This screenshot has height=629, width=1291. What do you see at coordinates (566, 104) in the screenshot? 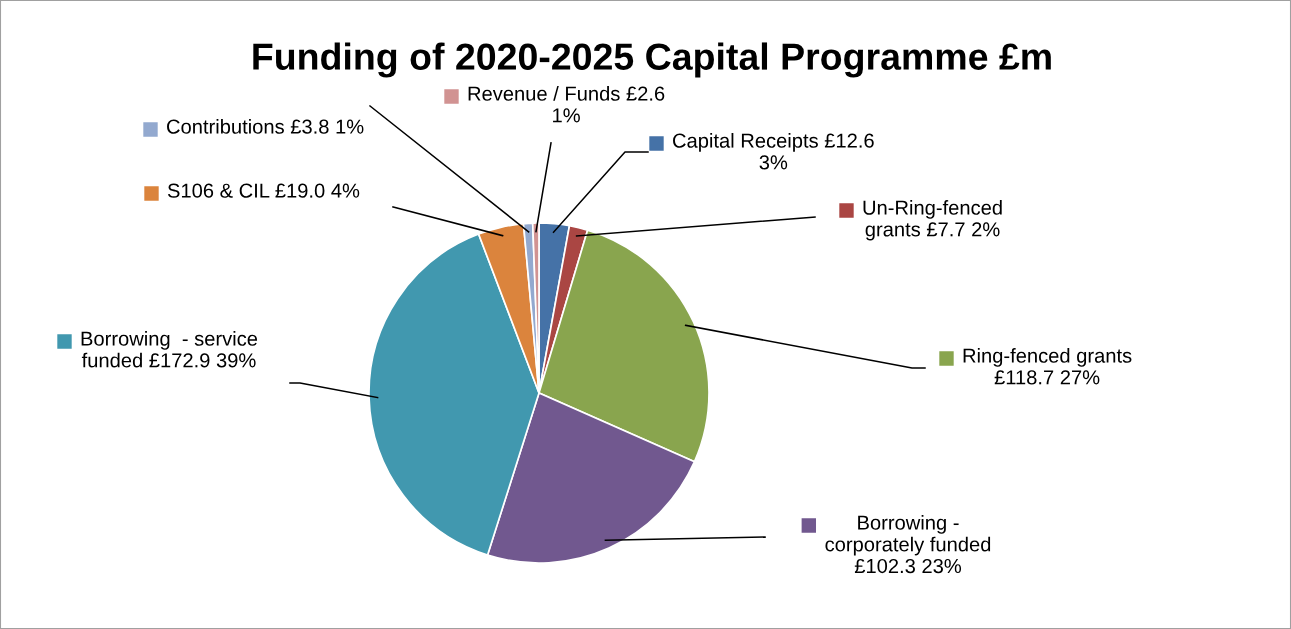
I see `legend-label: Revenue / Funds £2.6 1%` at bounding box center [566, 104].